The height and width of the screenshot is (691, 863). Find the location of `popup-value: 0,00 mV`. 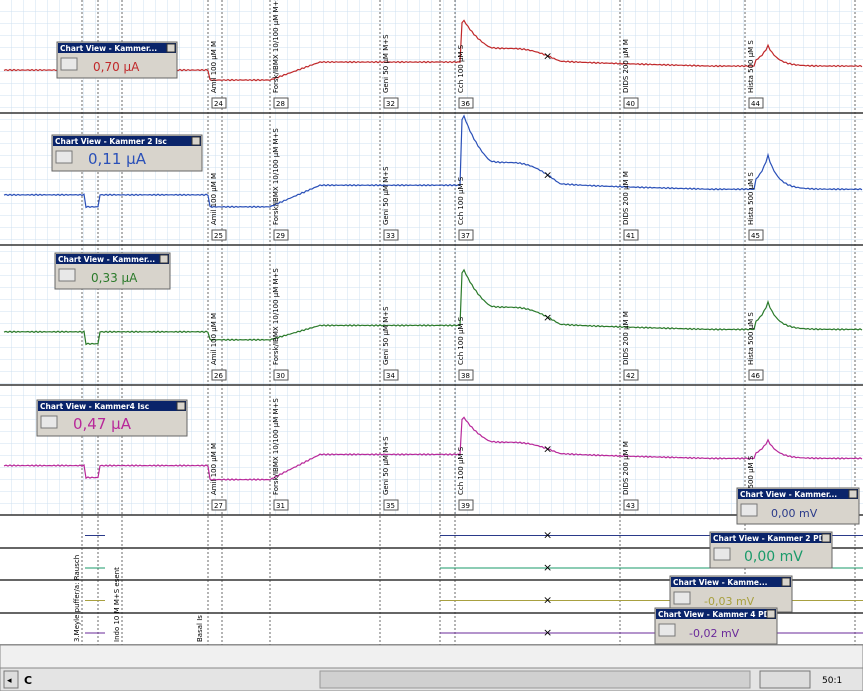

popup-value: 0,00 mV is located at coordinates (794, 513).